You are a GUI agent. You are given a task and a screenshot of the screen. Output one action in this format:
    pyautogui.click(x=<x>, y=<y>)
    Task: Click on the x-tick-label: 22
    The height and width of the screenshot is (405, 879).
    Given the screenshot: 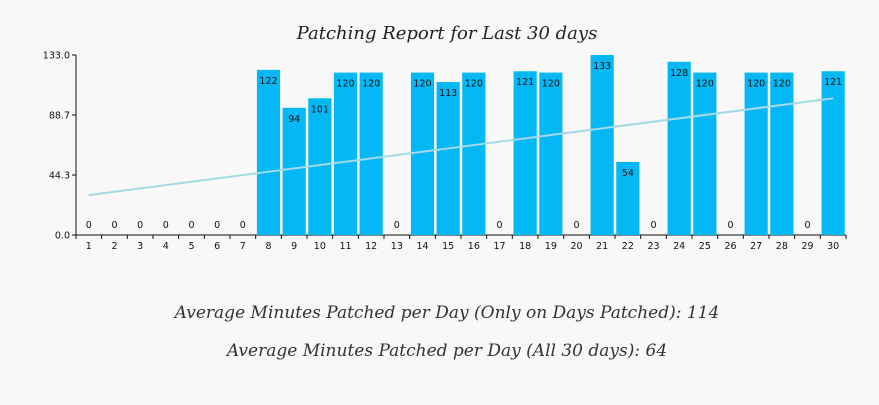 What is the action you would take?
    pyautogui.click(x=628, y=246)
    